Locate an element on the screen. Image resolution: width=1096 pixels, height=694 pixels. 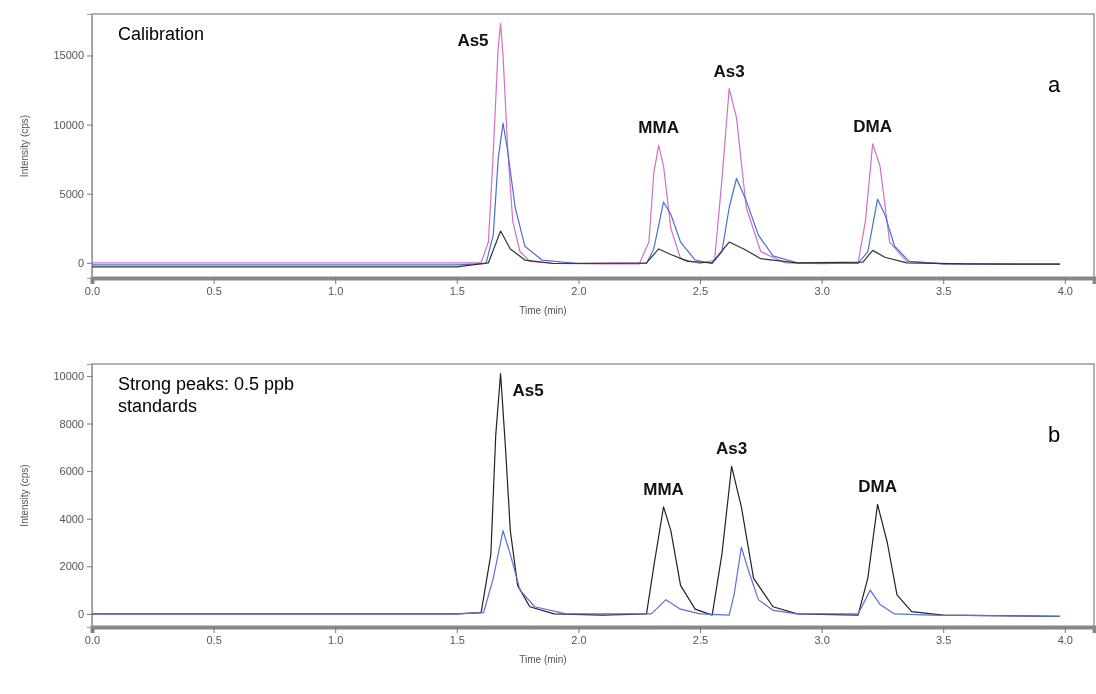
y-tick-label: 5000 is located at coordinates (71, 193).